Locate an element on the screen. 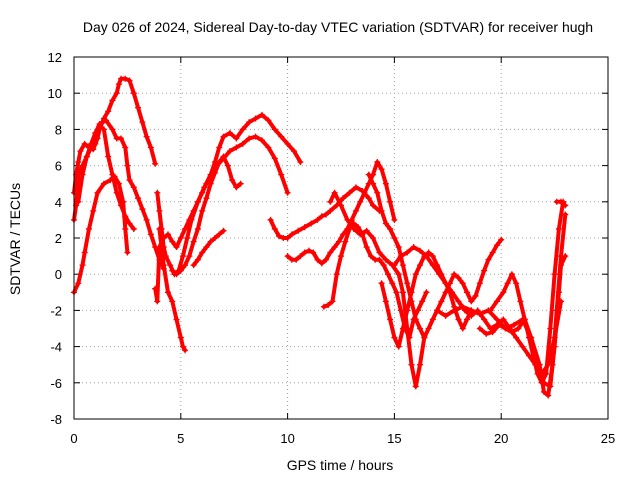 The image size is (640, 480). series-sat-j is located at coordinates (325, 212).